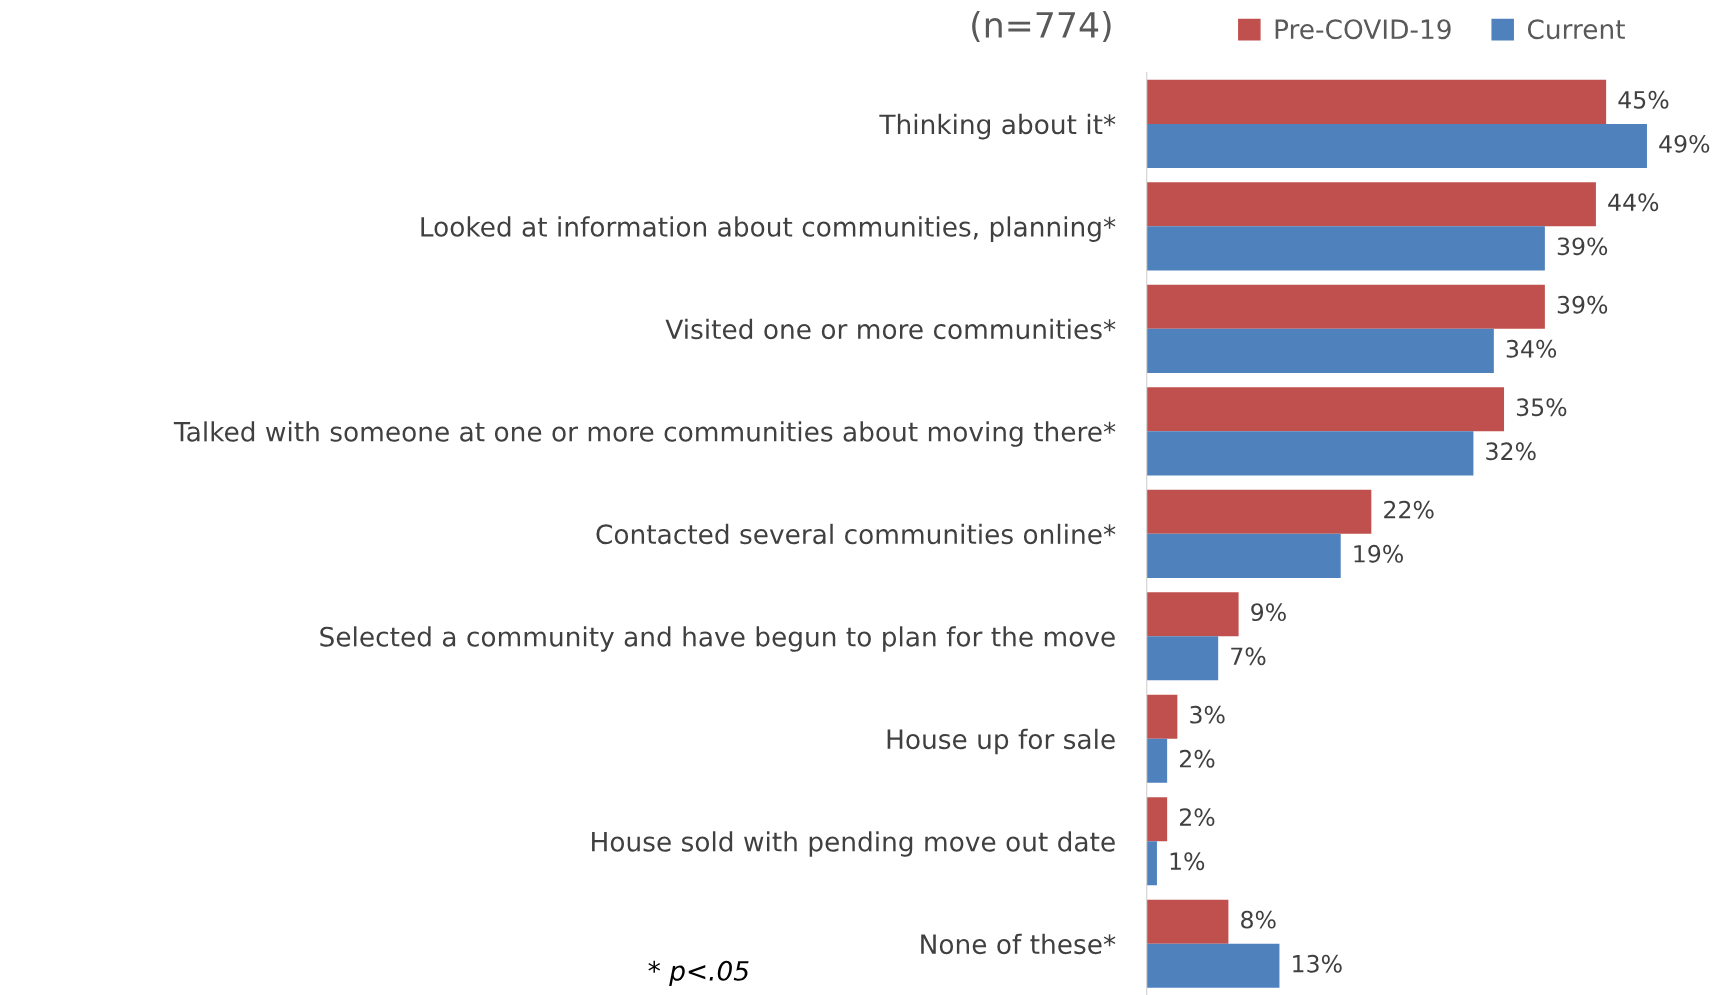  What do you see at coordinates (890, 329) in the screenshot?
I see `y-tick-label: Visited one or more communities*` at bounding box center [890, 329].